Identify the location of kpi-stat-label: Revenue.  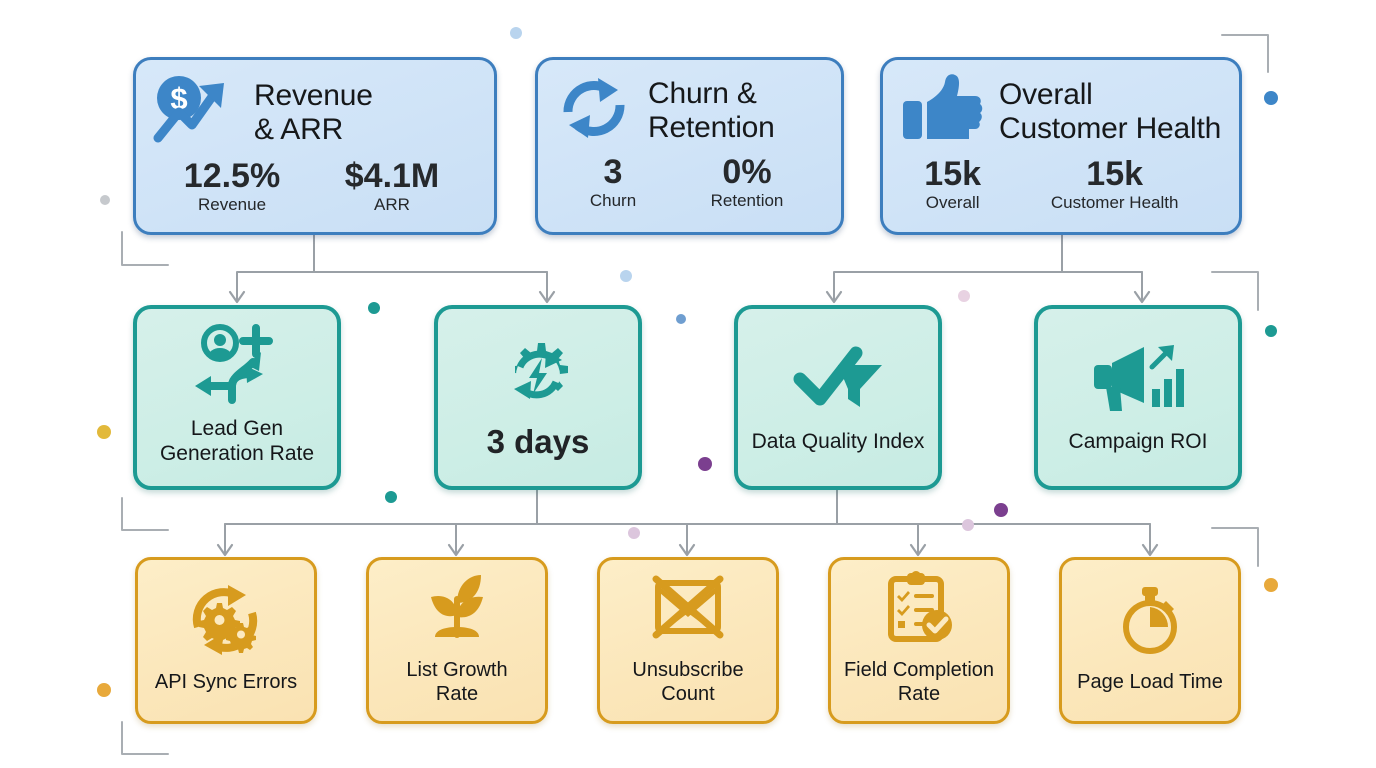
(232, 204).